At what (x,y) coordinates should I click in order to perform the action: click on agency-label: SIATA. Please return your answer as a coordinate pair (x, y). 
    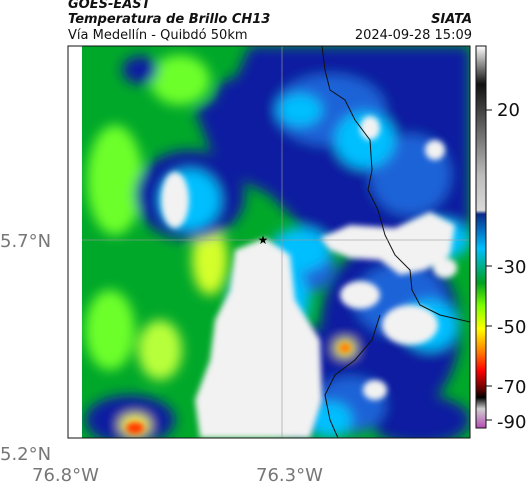
    Looking at the image, I should click on (451, 19).